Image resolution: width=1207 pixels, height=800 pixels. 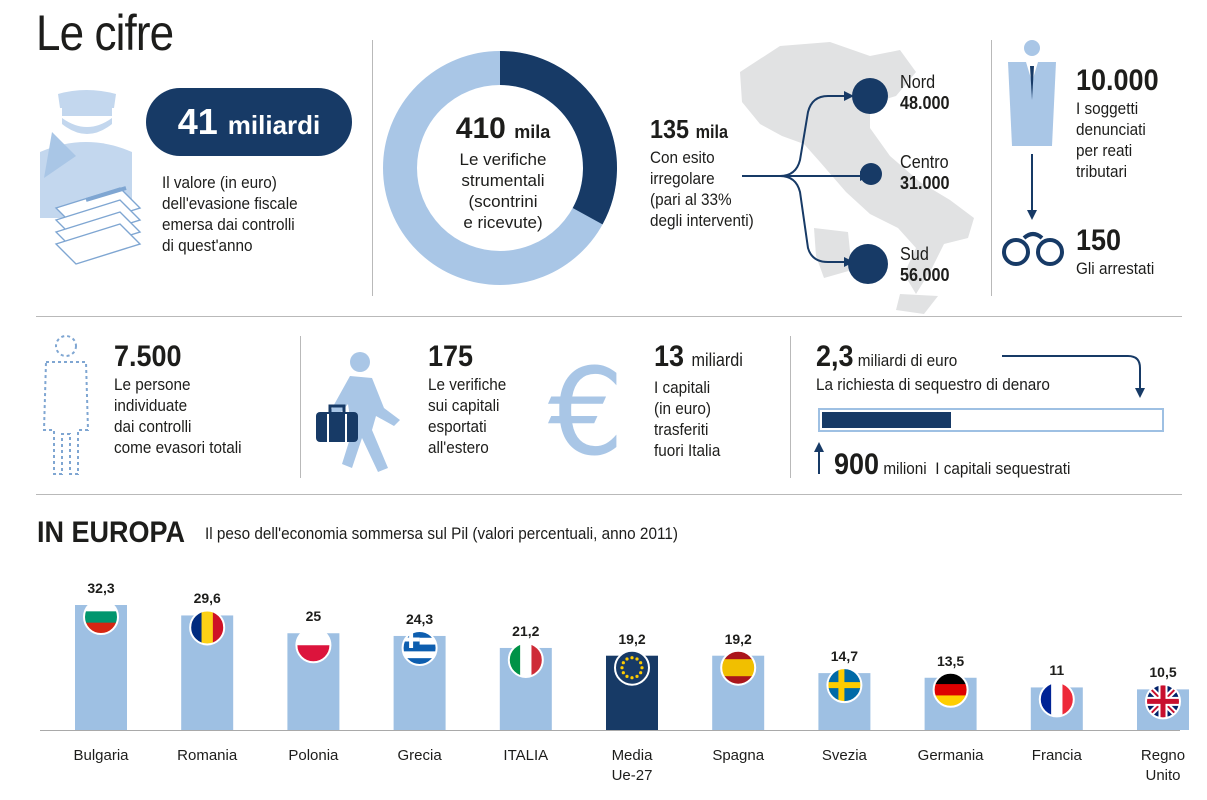 What do you see at coordinates (558, 138) in the screenshot?
I see `donut-irregular-arc` at bounding box center [558, 138].